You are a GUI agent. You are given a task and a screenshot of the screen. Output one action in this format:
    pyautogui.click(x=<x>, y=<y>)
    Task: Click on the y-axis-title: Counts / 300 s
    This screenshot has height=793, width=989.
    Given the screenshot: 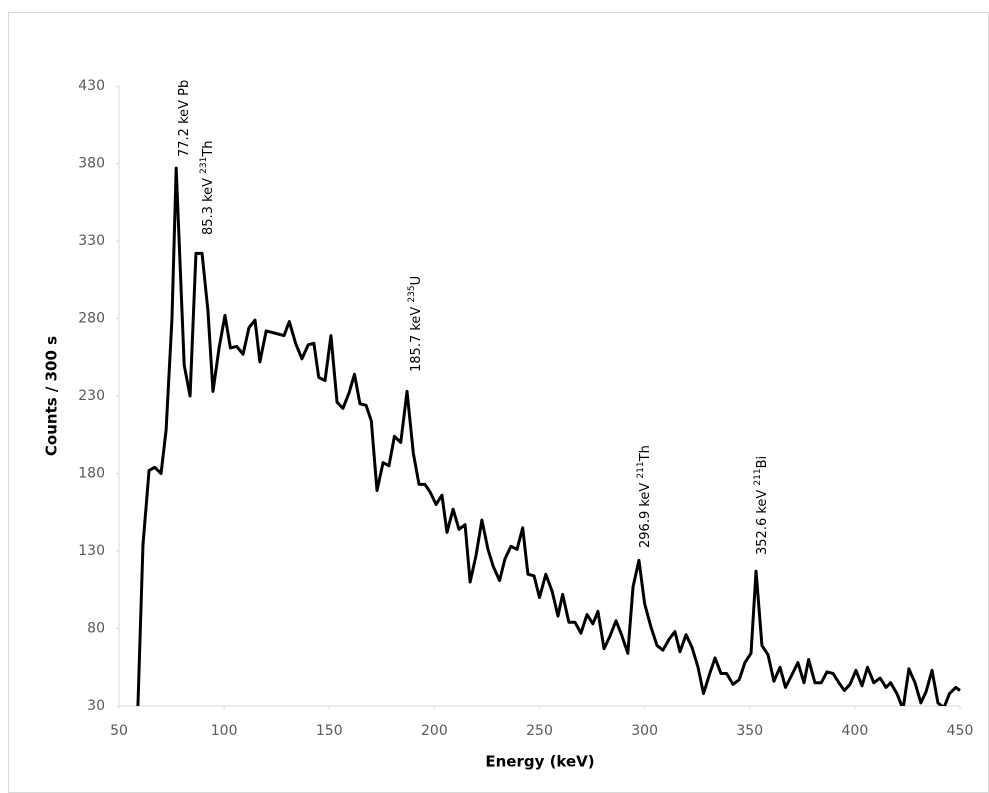 What is the action you would take?
    pyautogui.click(x=52, y=396)
    